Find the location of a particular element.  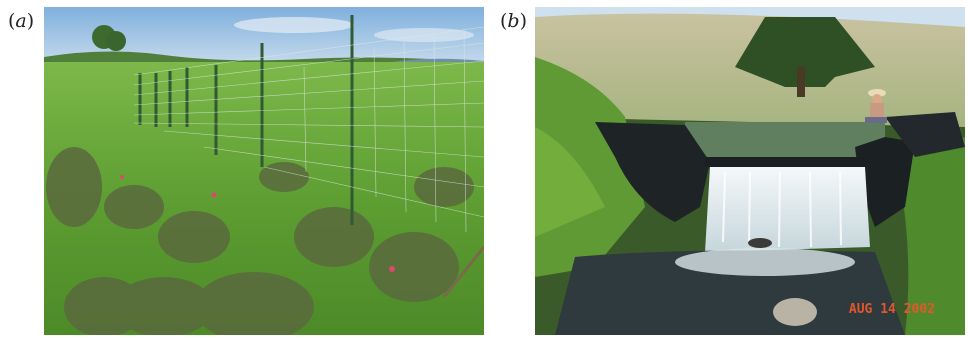

panel-label-b: (b) is located at coordinates (513, 21).